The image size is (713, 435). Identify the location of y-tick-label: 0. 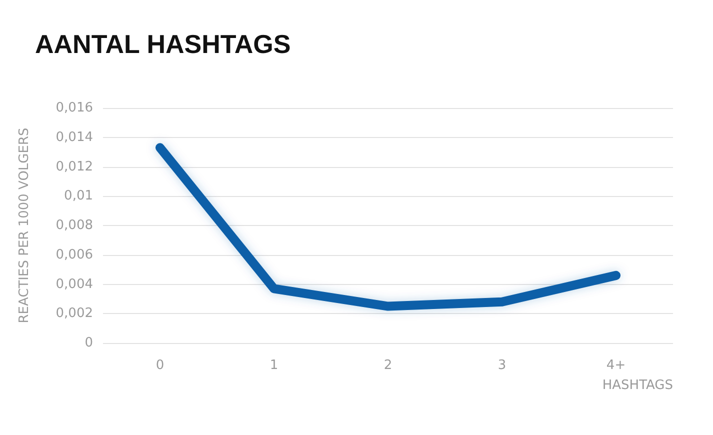
(88, 343).